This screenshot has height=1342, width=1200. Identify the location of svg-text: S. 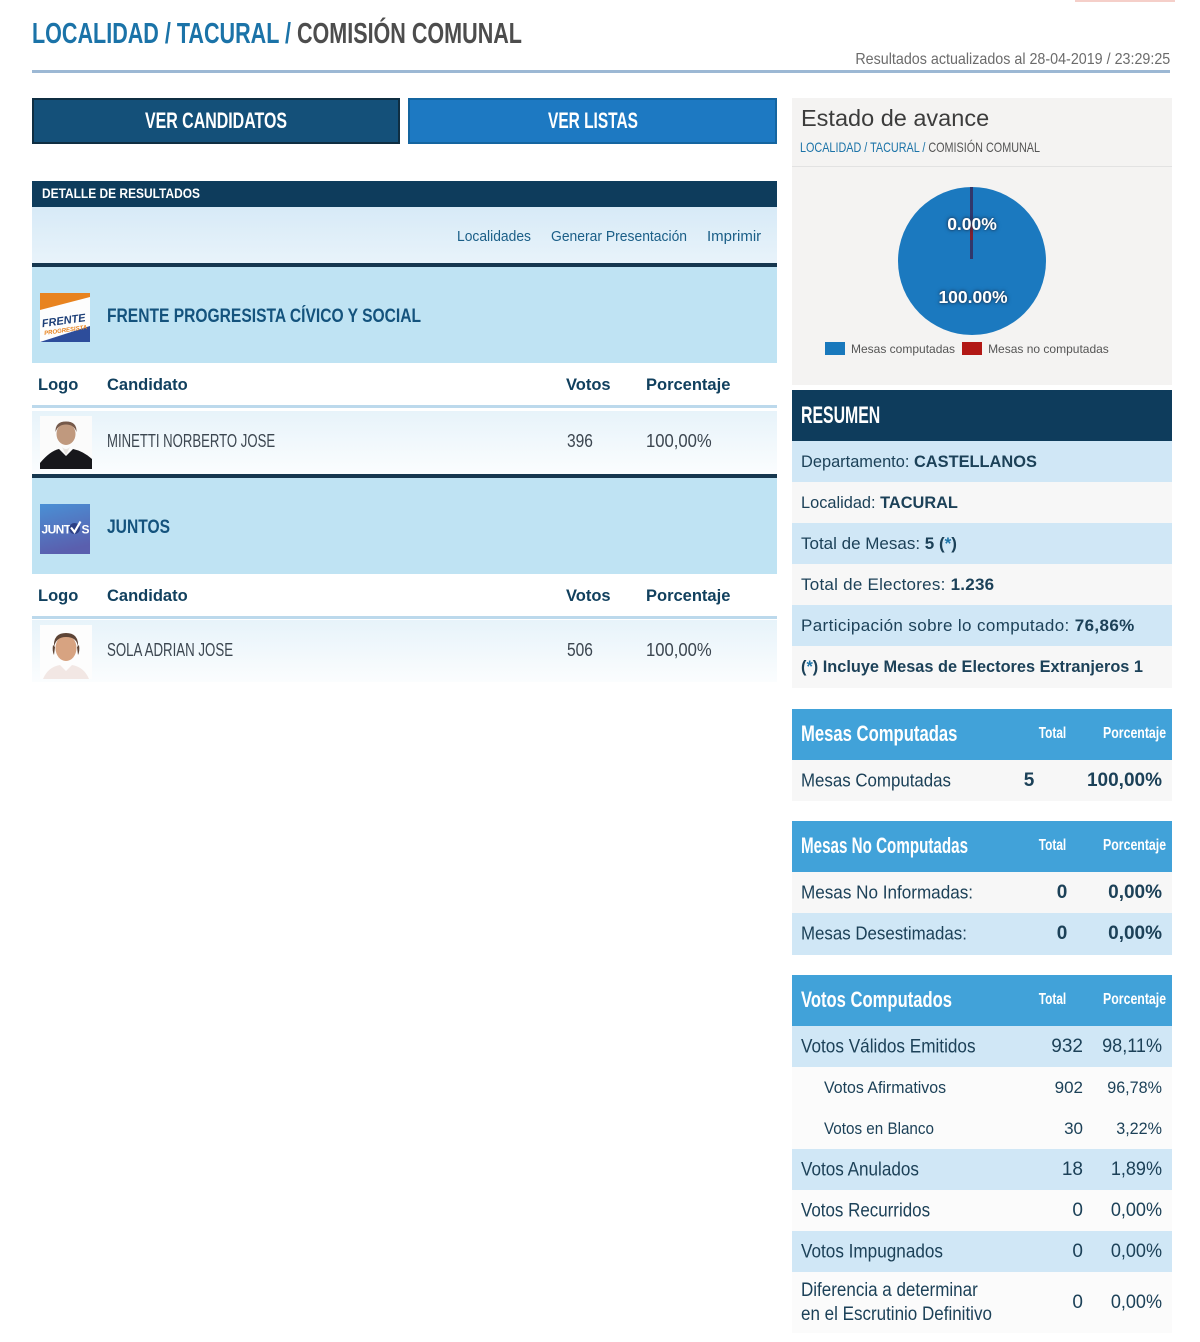
(86, 530).